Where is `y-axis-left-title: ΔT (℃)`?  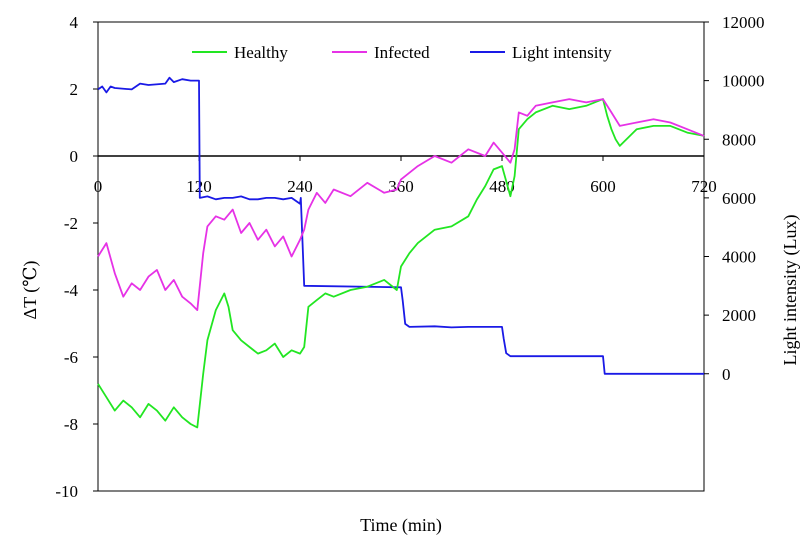
y-axis-left-title: ΔT (℃) is located at coordinates (30, 290).